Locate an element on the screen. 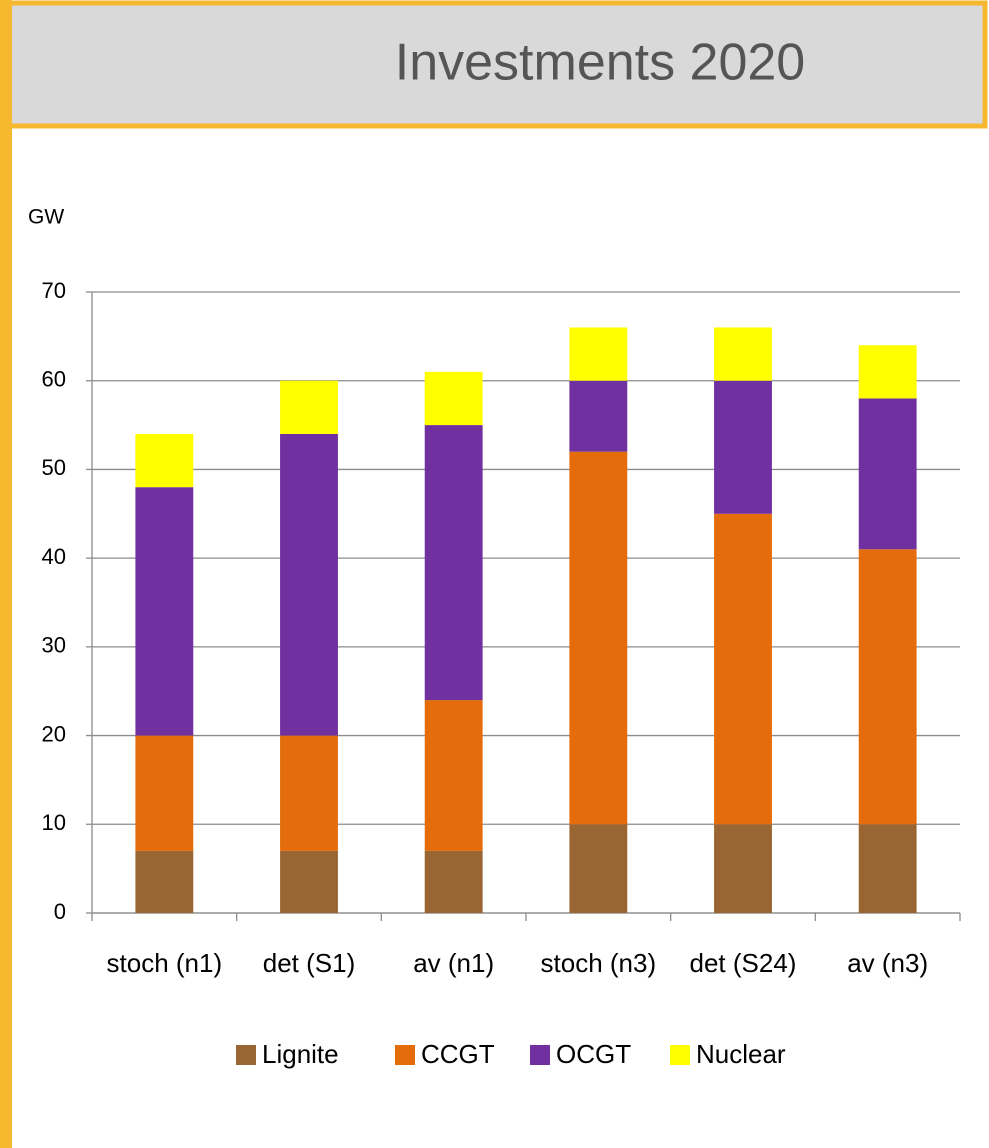 This screenshot has width=989, height=1148. y-tick-label: 30 is located at coordinates (54, 645).